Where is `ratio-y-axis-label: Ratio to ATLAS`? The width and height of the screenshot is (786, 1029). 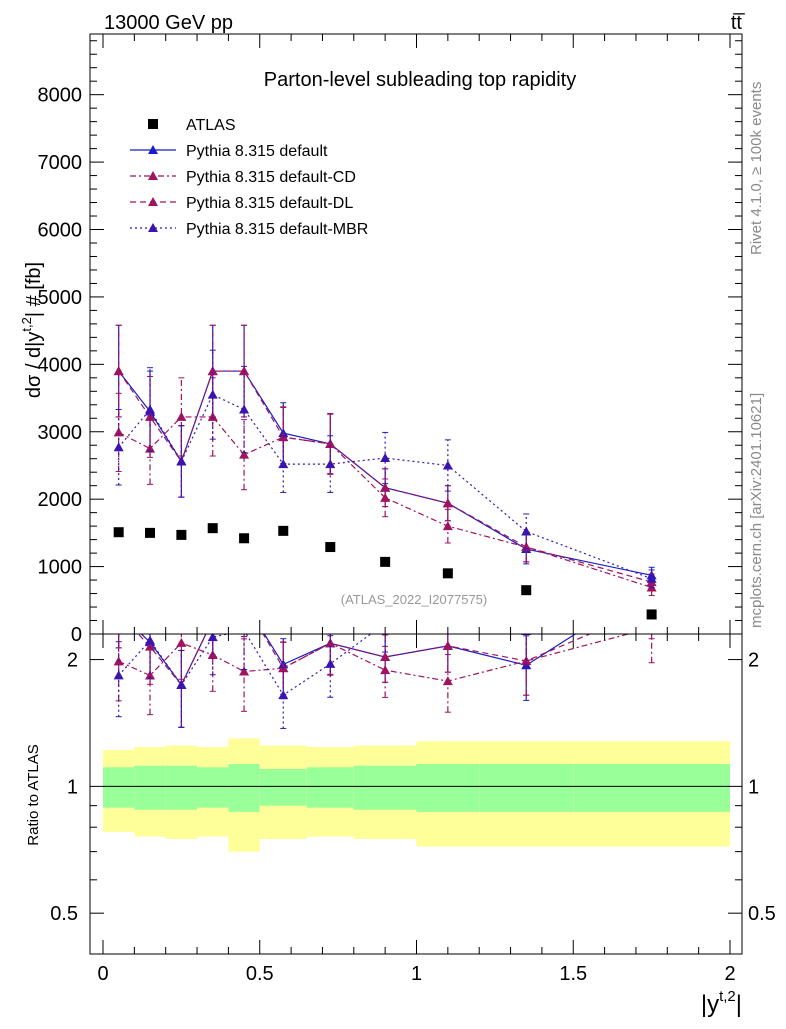 ratio-y-axis-label: Ratio to ATLAS is located at coordinates (33, 794).